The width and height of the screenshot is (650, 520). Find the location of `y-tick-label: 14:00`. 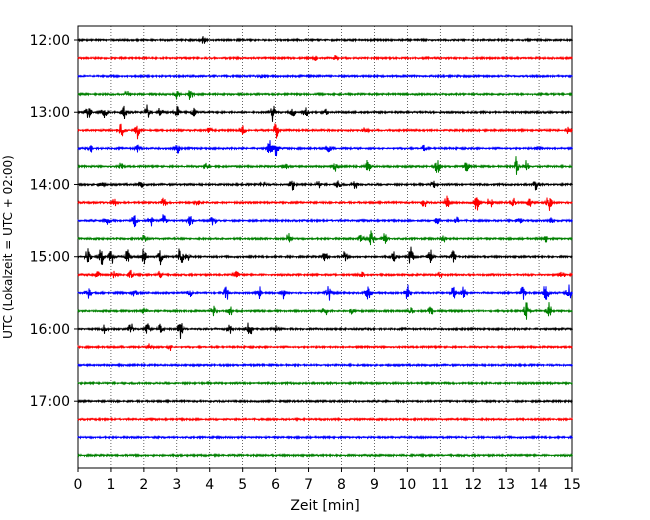

y-tick-label: 14:00 is located at coordinates (50, 185).